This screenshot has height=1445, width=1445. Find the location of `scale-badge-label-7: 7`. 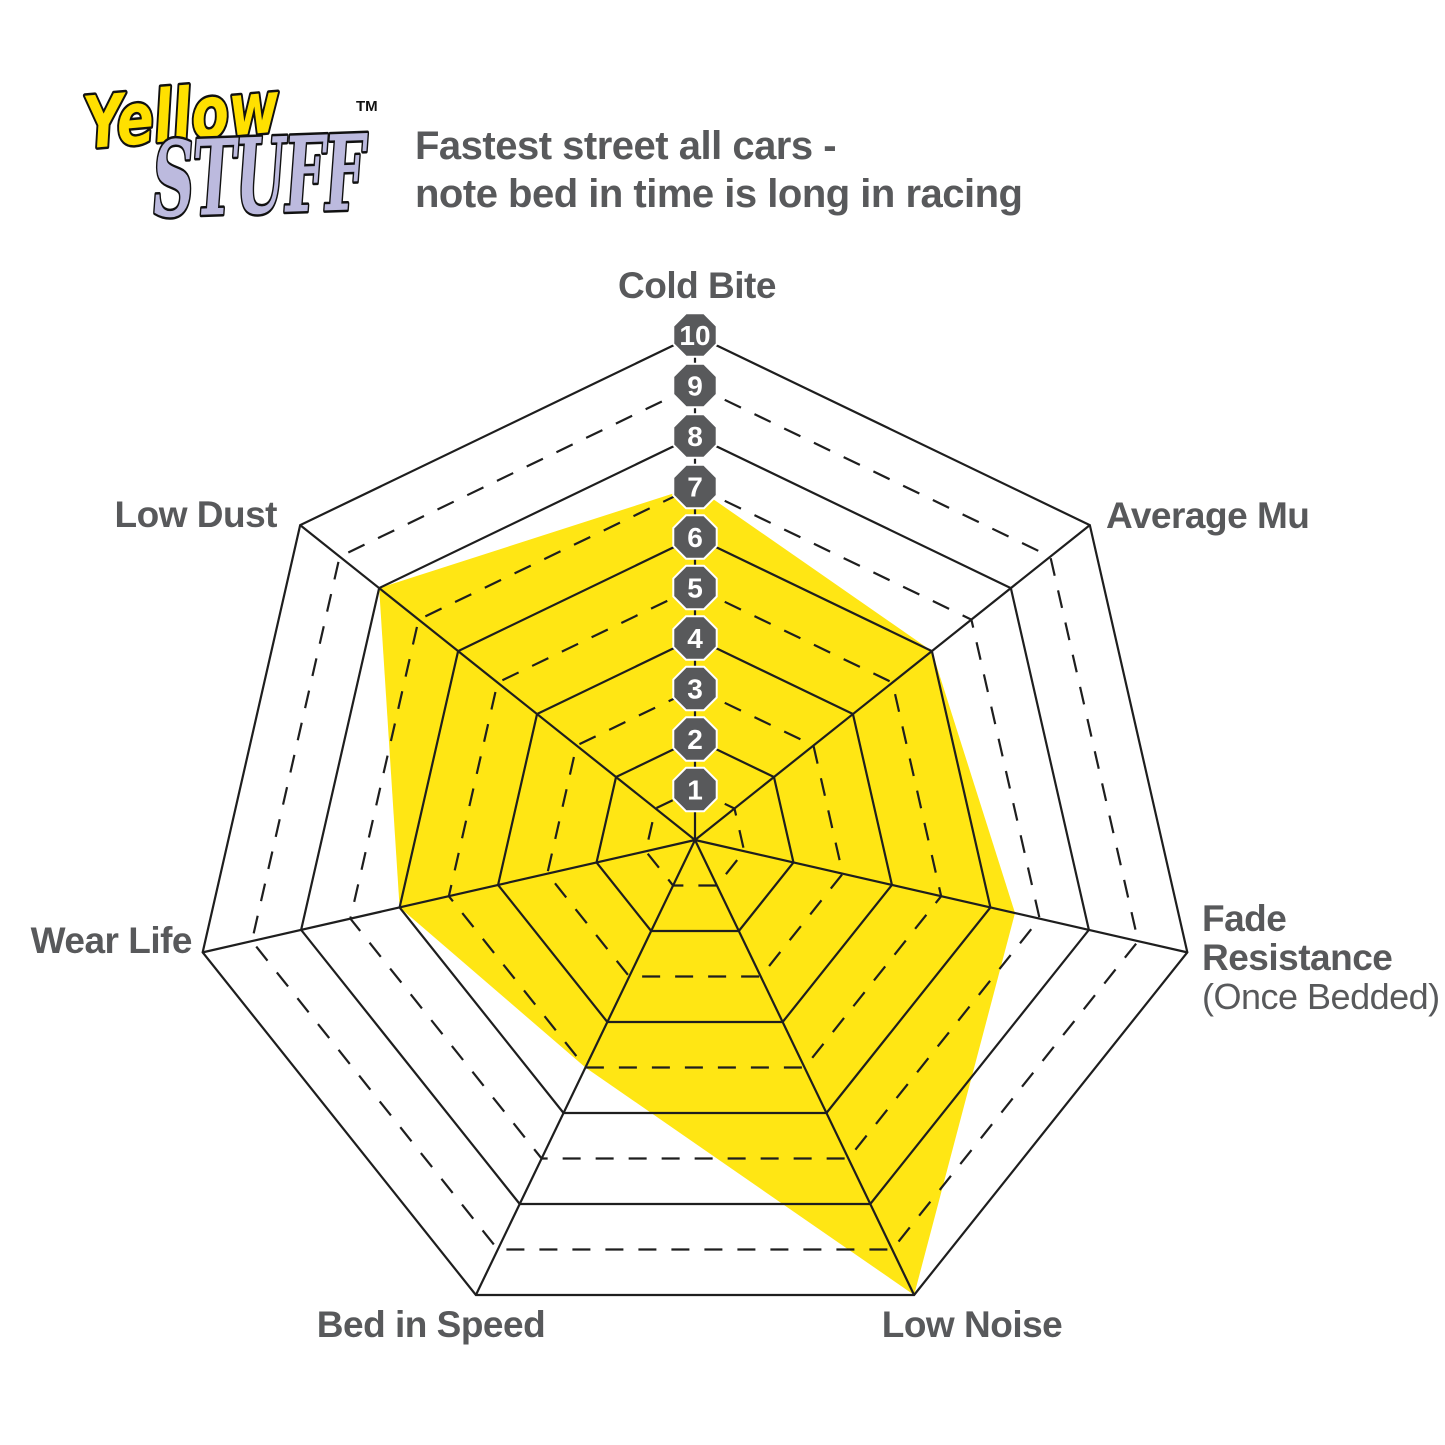

scale-badge-label-7: 7 is located at coordinates (695, 486).